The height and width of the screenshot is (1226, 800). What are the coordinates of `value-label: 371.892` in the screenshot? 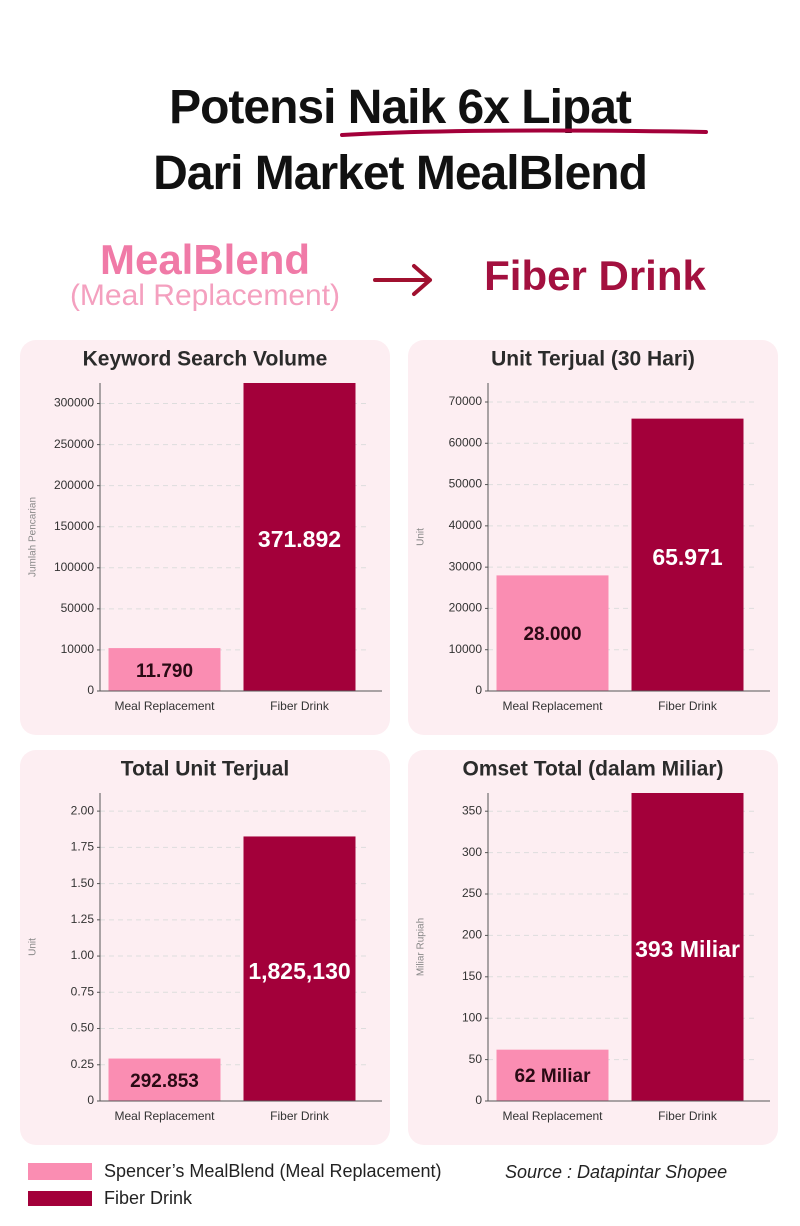 It's located at (299, 539).